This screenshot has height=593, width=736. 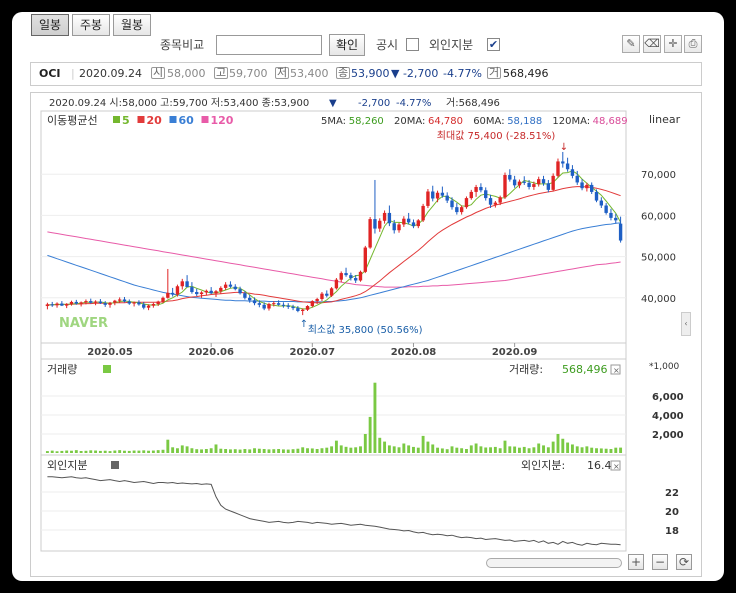 What do you see at coordinates (72, 120) in the screenshot?
I see `ma-legend-label: 이동평균선` at bounding box center [72, 120].